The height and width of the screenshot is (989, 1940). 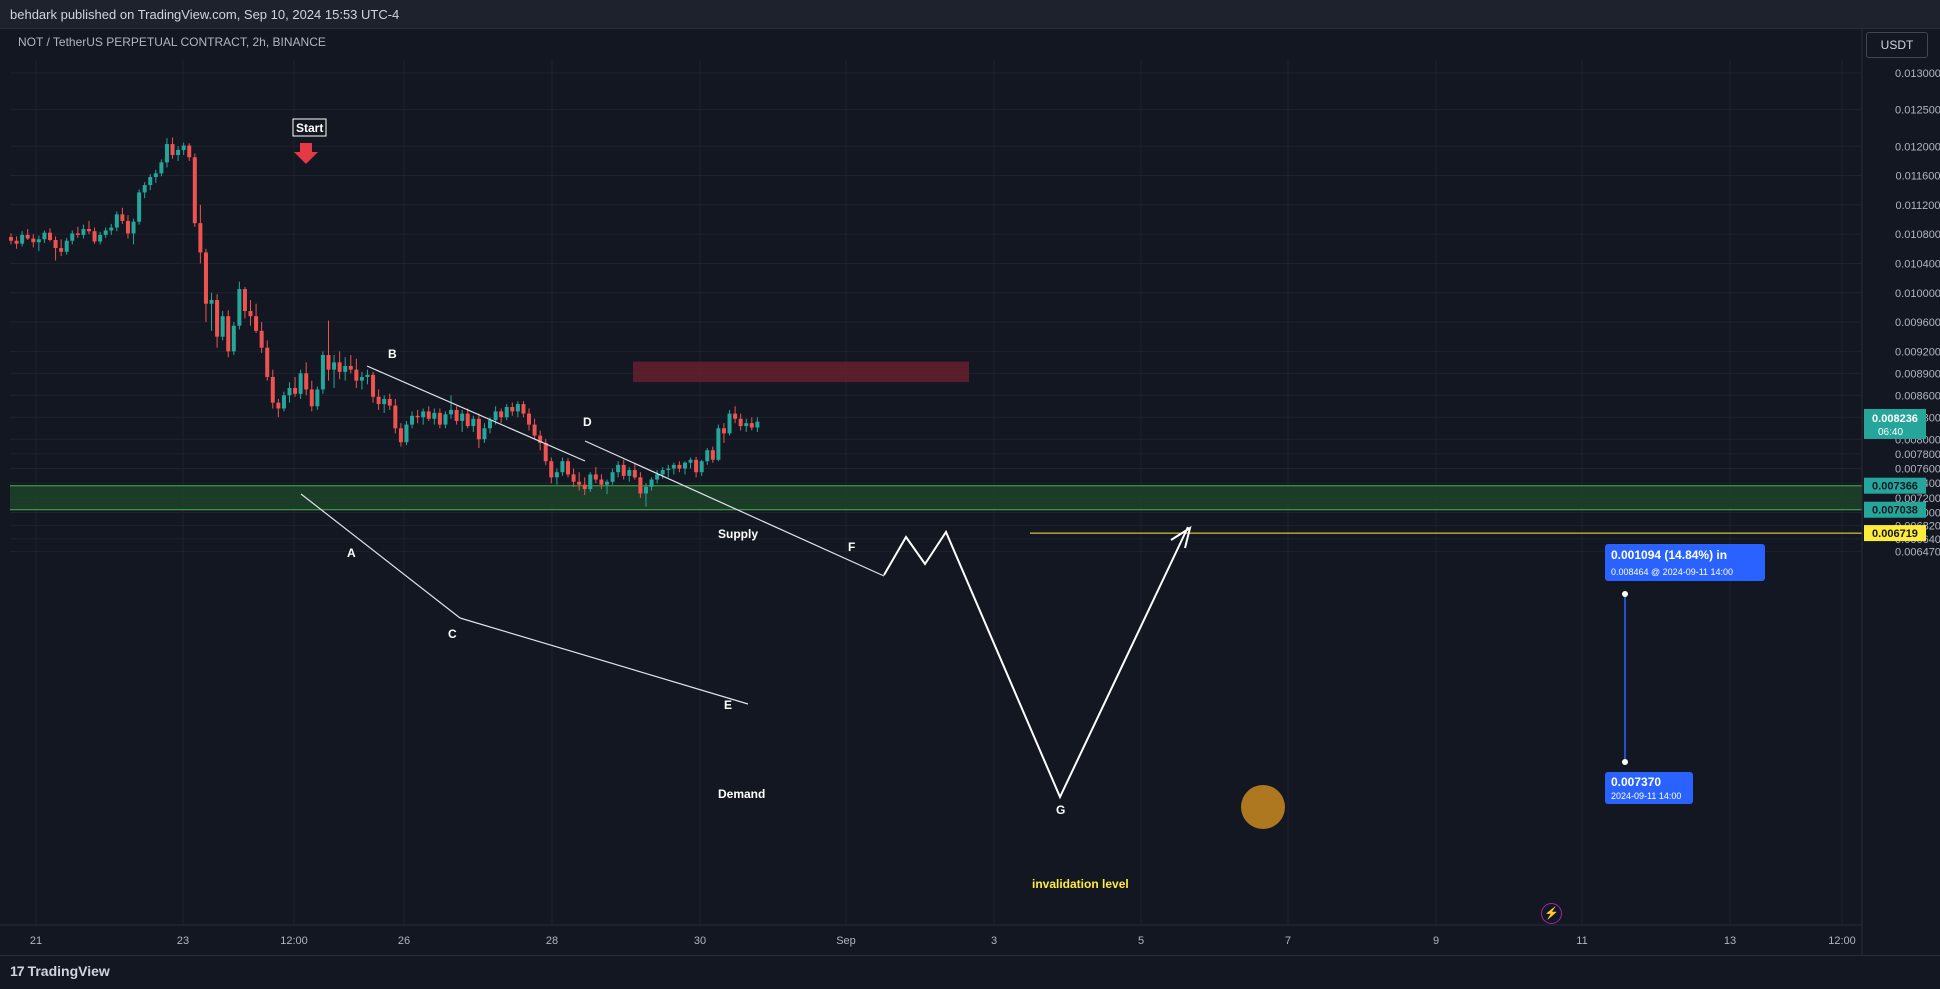 What do you see at coordinates (728, 705) in the screenshot?
I see `wave-point-label: E` at bounding box center [728, 705].